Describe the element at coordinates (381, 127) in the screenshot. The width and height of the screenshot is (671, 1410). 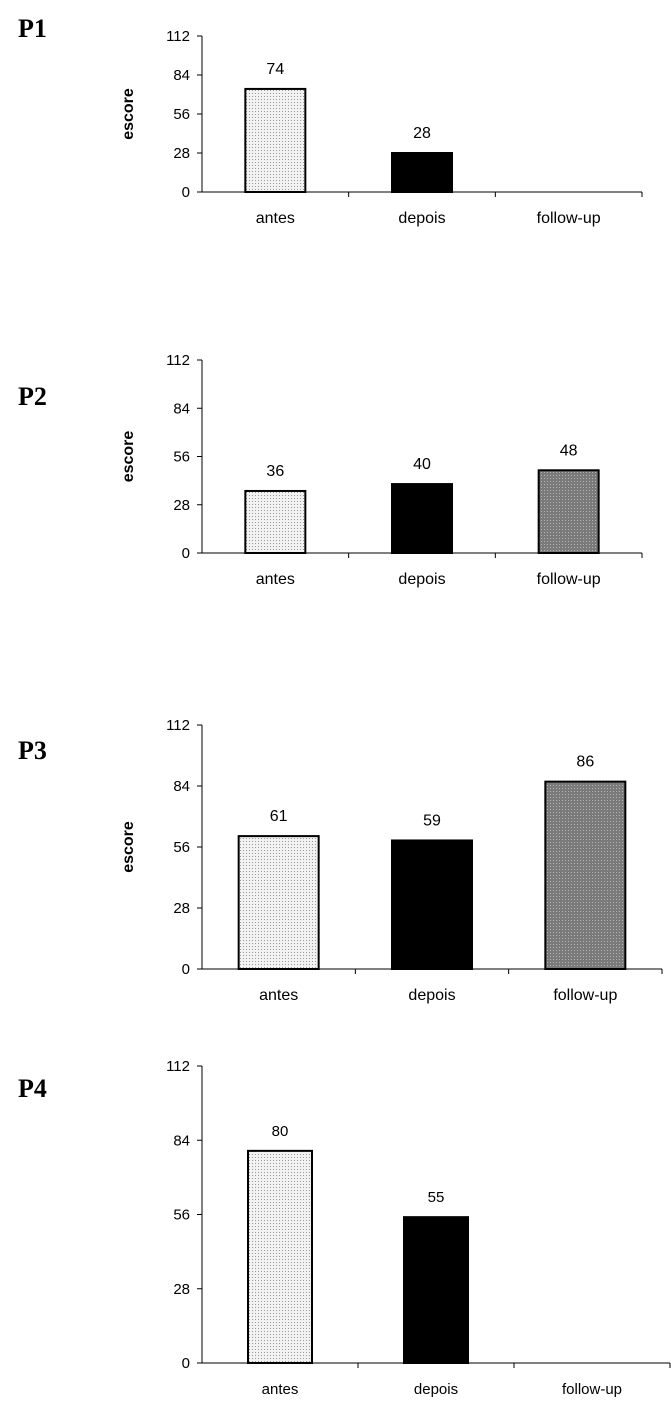
I see `bar-chart-p1: 0 28 56 84 112 74 antes 28 depois follow-up escore` at that location.